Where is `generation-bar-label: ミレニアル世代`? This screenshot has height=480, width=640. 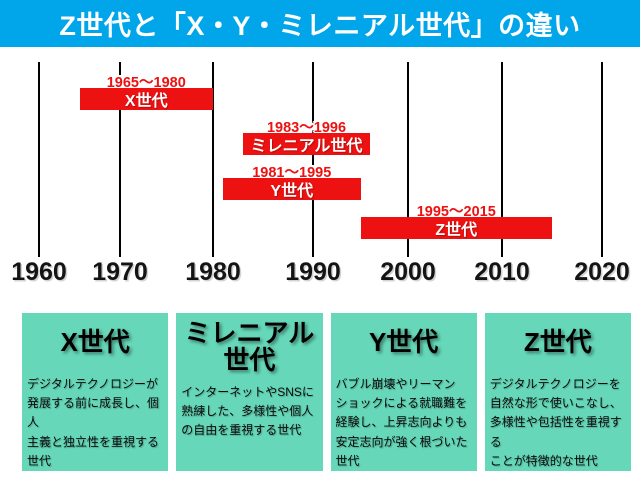
generation-bar-label: ミレニアル世代 is located at coordinates (306, 146).